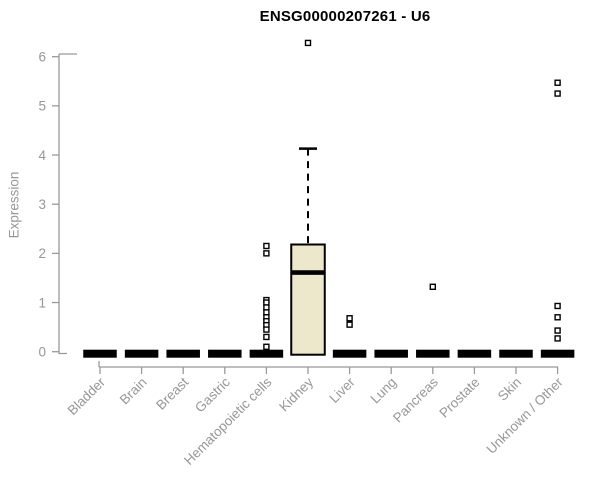 This screenshot has width=600, height=500. What do you see at coordinates (42, 204) in the screenshot?
I see `y-tick-label: 3` at bounding box center [42, 204].